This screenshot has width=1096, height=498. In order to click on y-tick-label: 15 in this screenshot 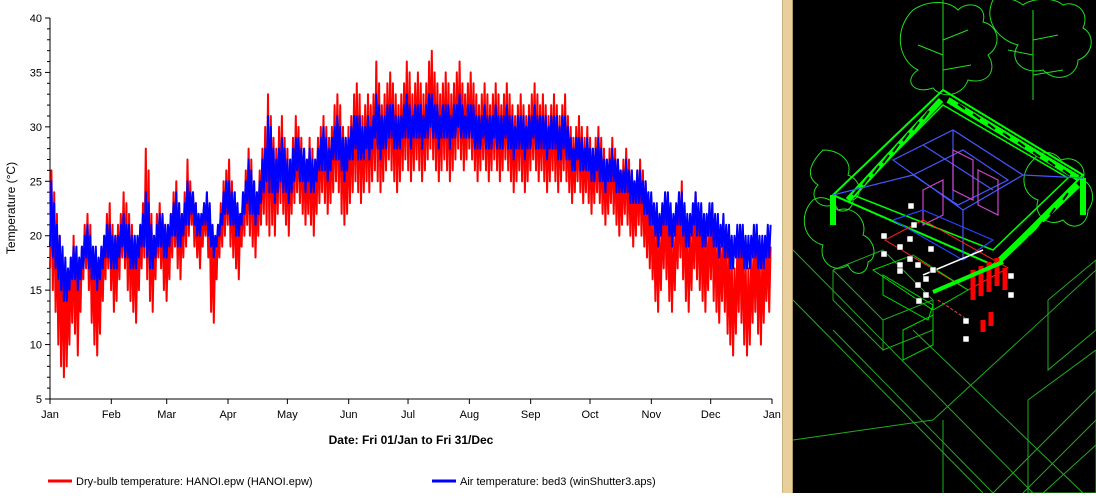, I will do `click(36, 291)`.